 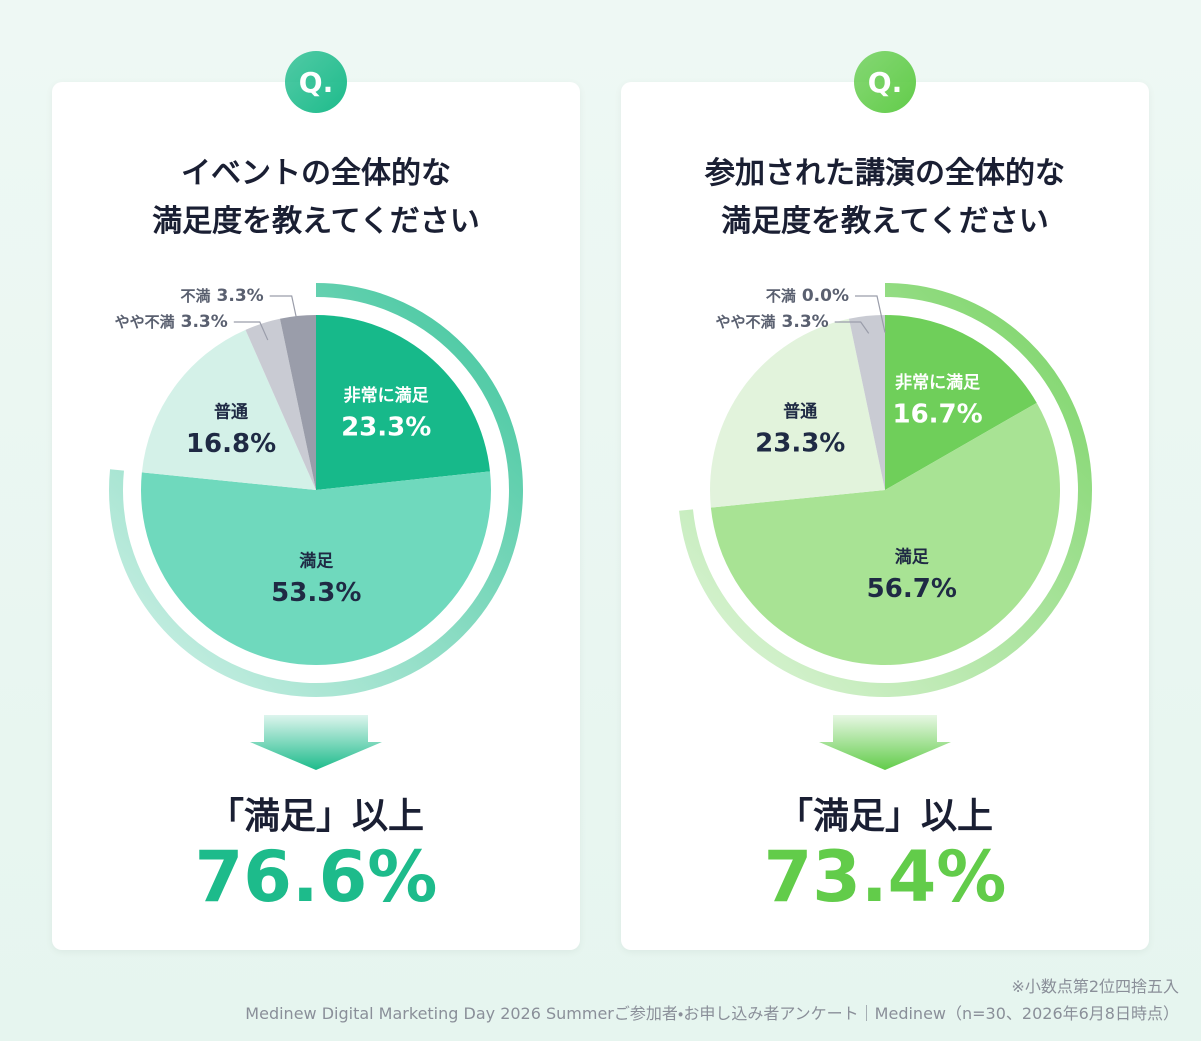 What do you see at coordinates (825, 296) in the screenshot?
I see `value-label: 0.0%` at bounding box center [825, 296].